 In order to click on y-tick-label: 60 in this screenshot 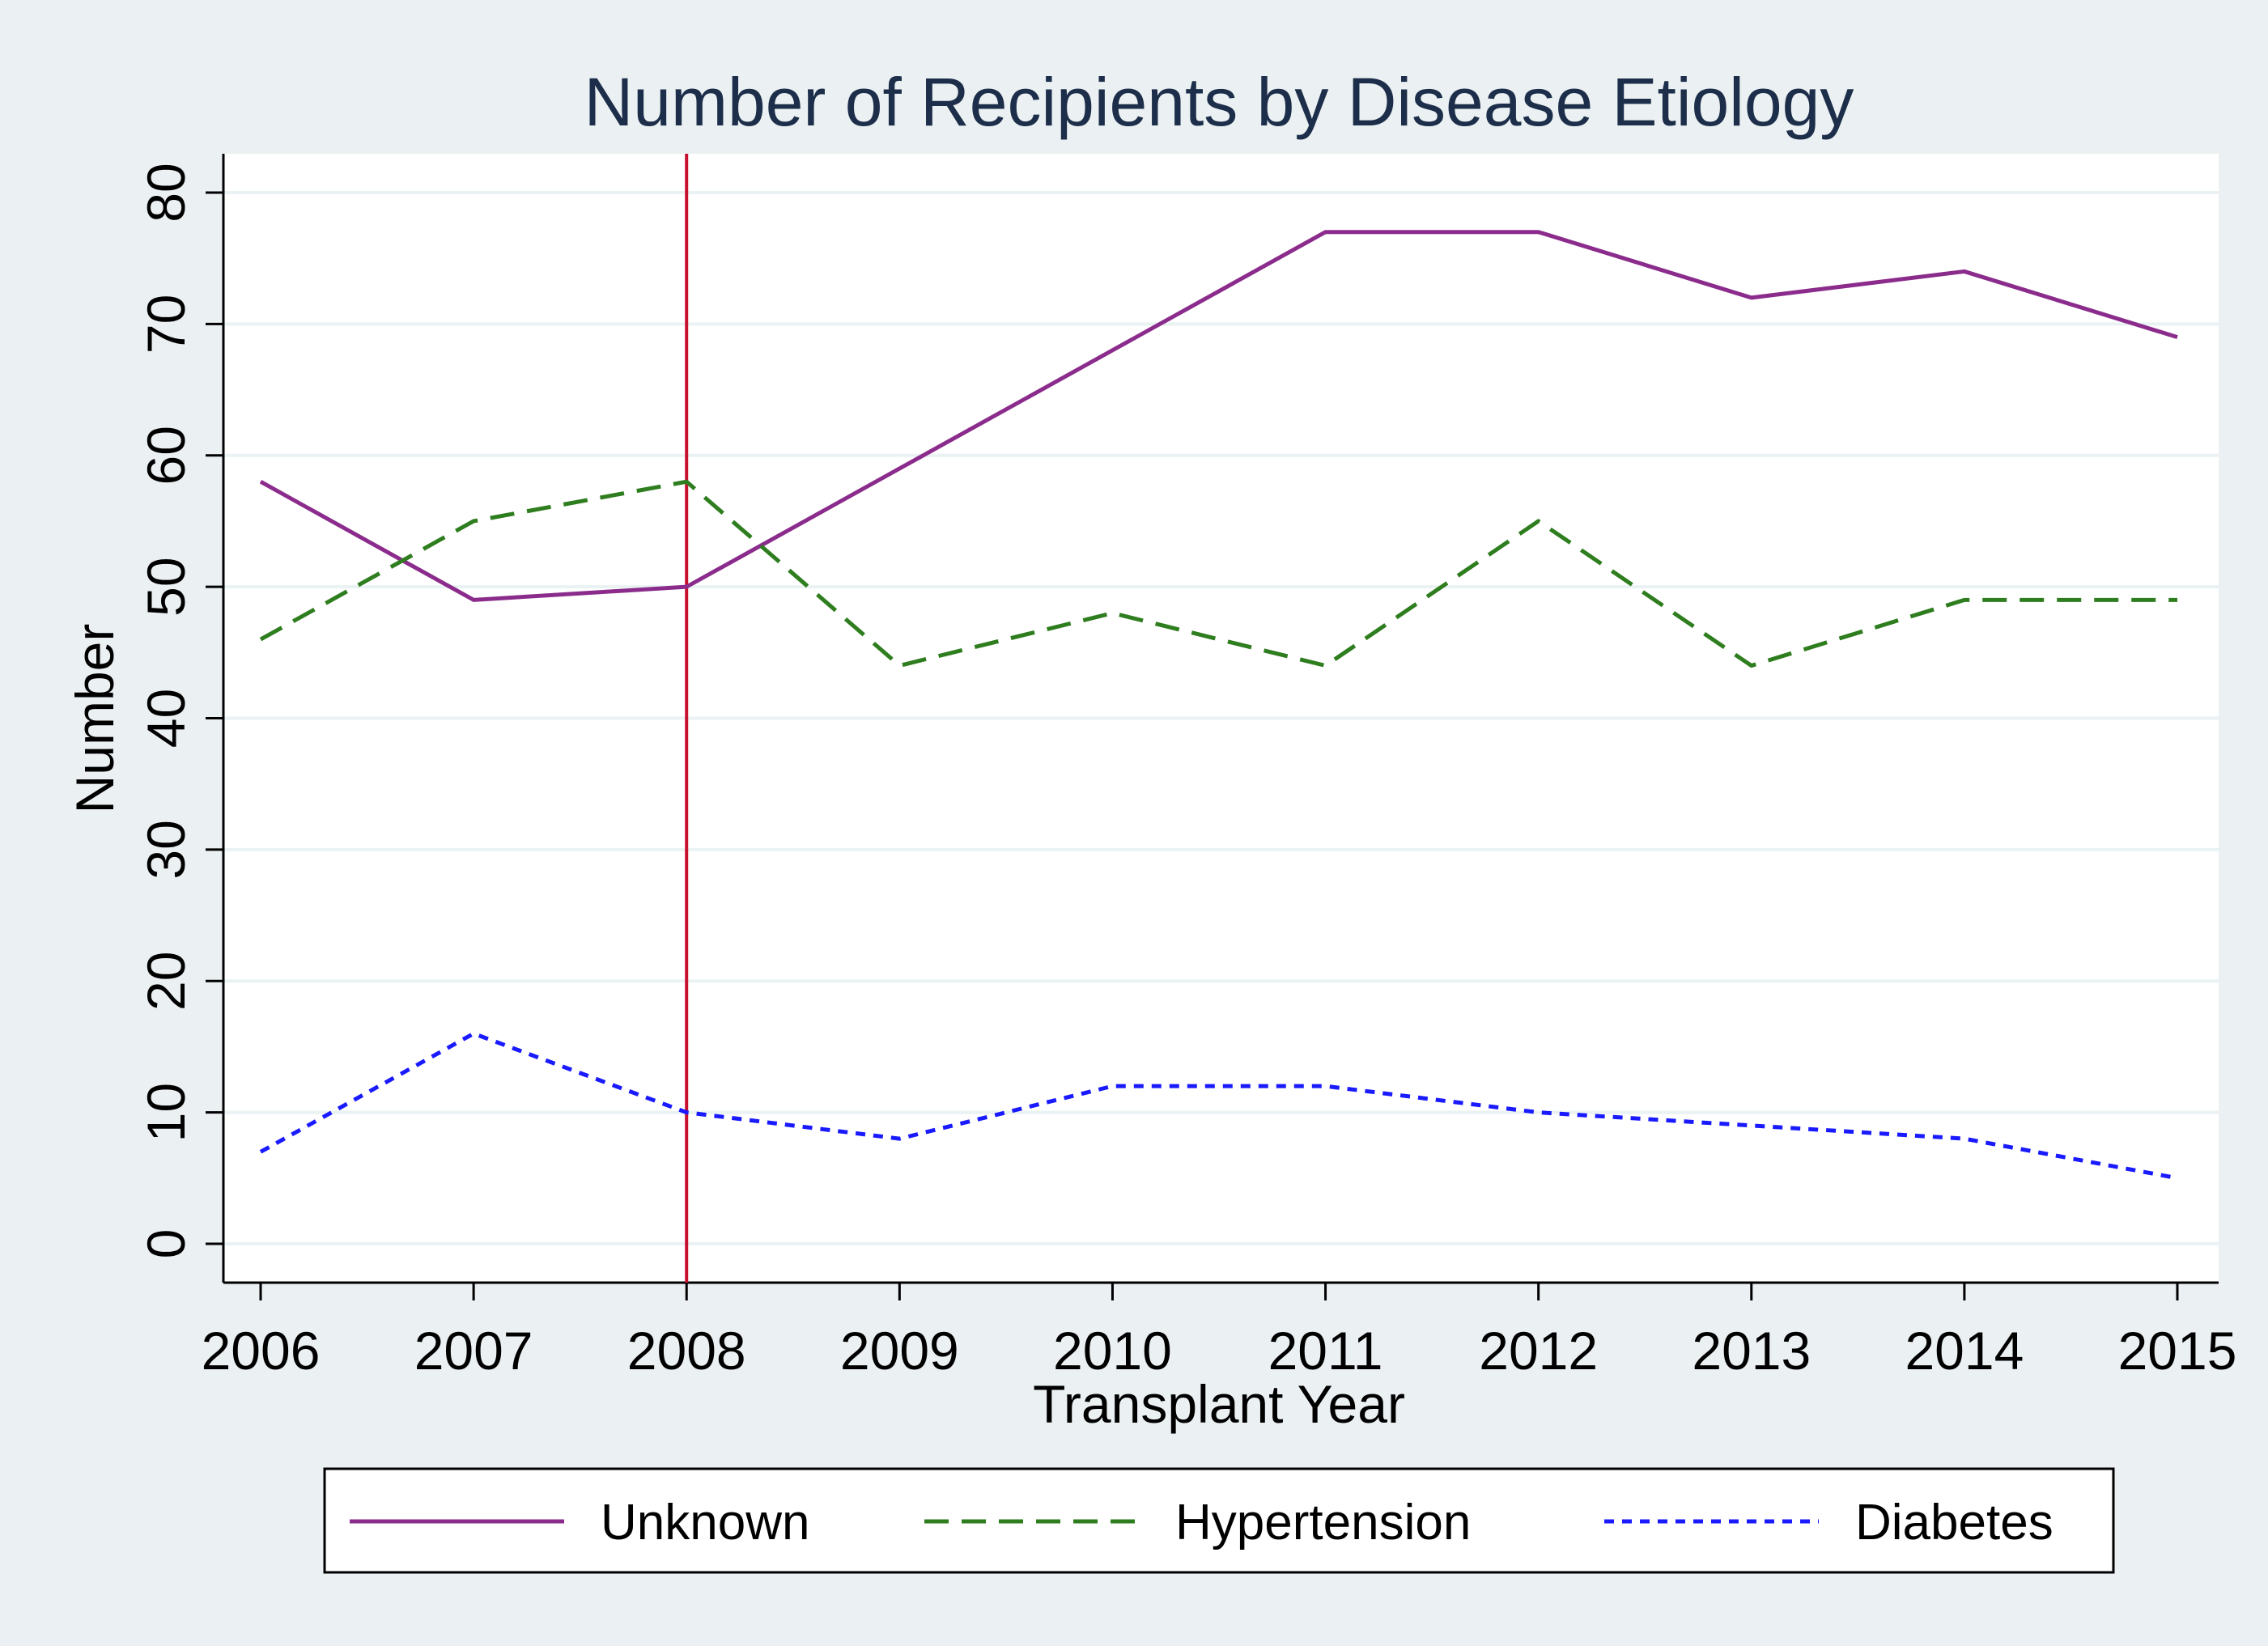, I will do `click(166, 455)`.